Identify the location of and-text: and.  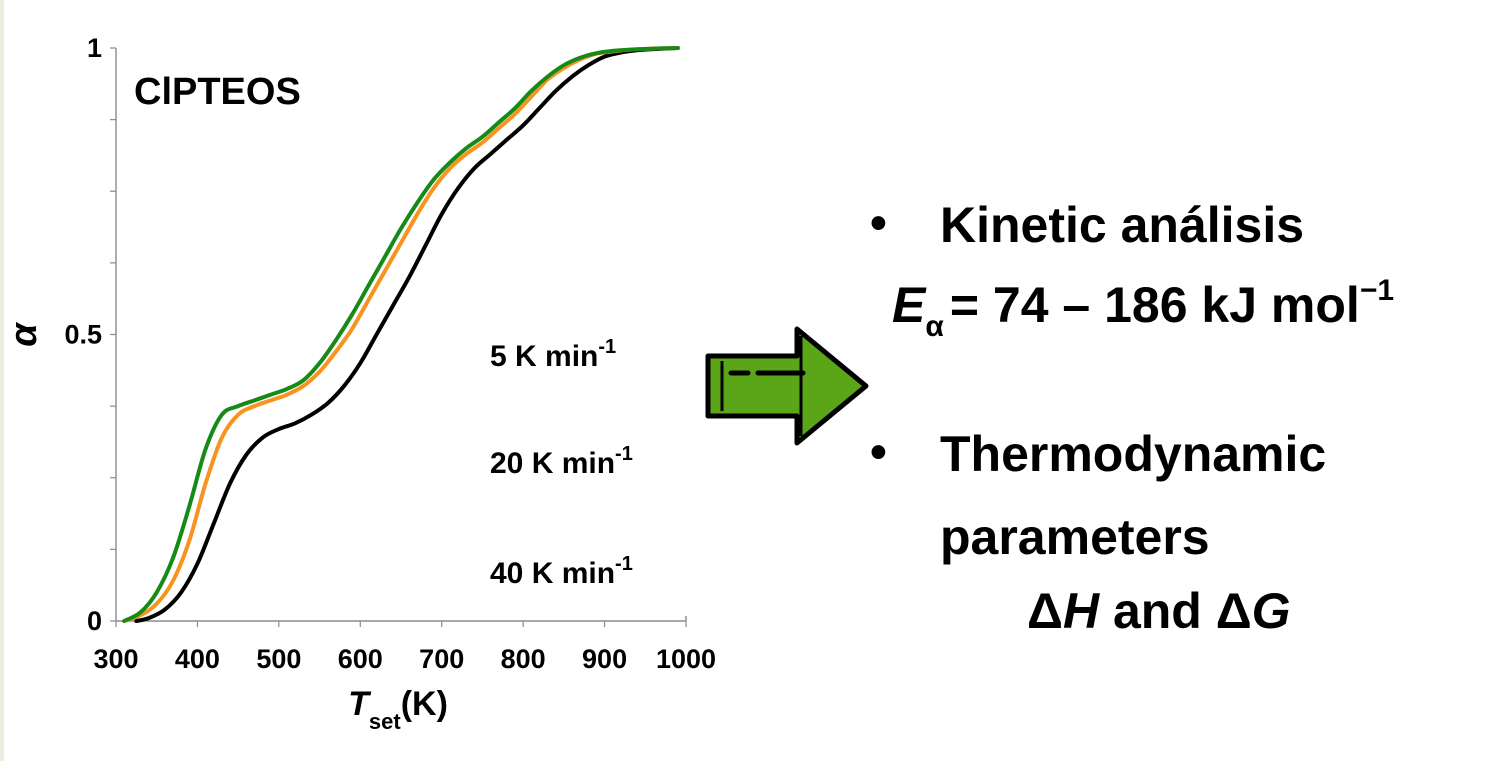
(1157, 611).